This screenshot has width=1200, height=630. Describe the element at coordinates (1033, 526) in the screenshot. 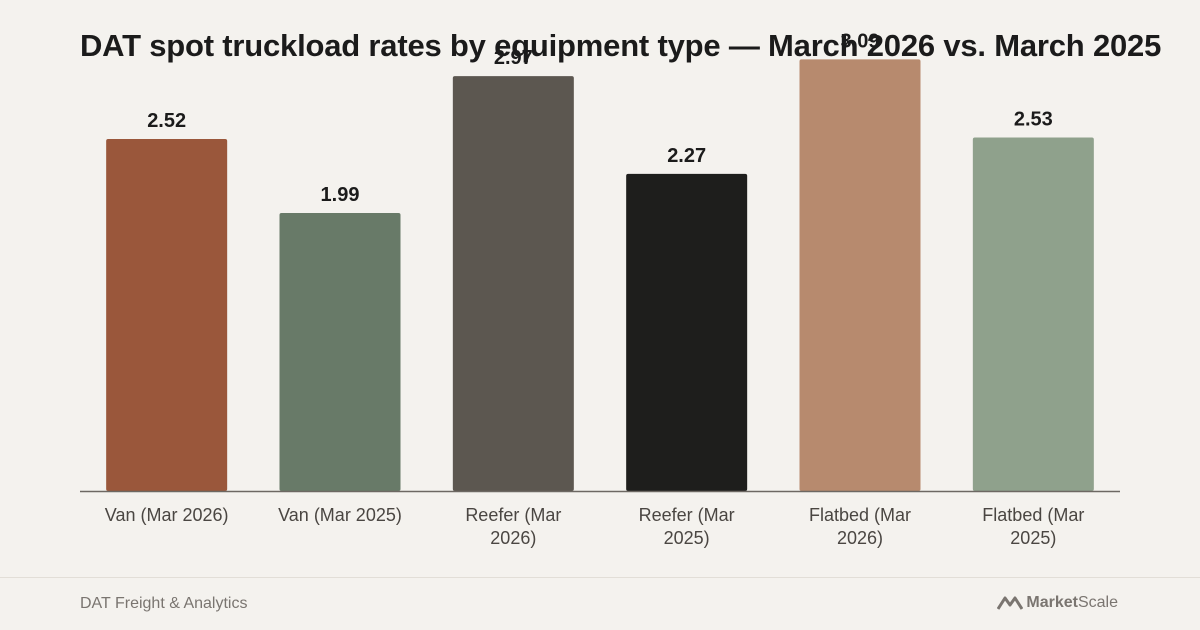

I see `x-tick-label: Flatbed (Mar 2025)` at that location.